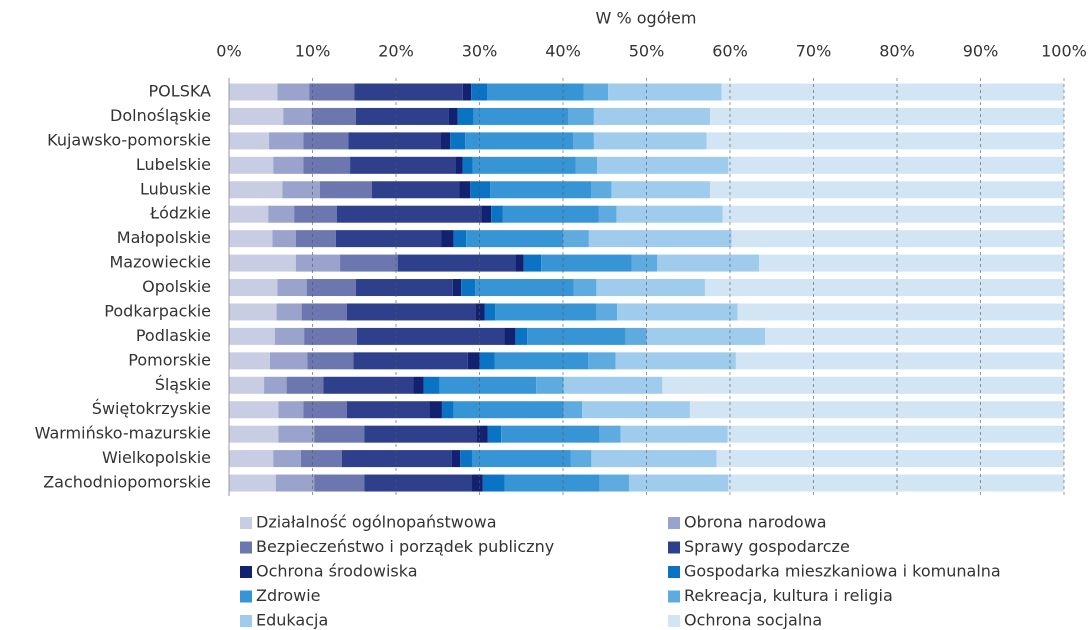 This screenshot has width=1091, height=630. Describe the element at coordinates (180, 213) in the screenshot. I see `y-tick-label: Łódzkie` at that location.